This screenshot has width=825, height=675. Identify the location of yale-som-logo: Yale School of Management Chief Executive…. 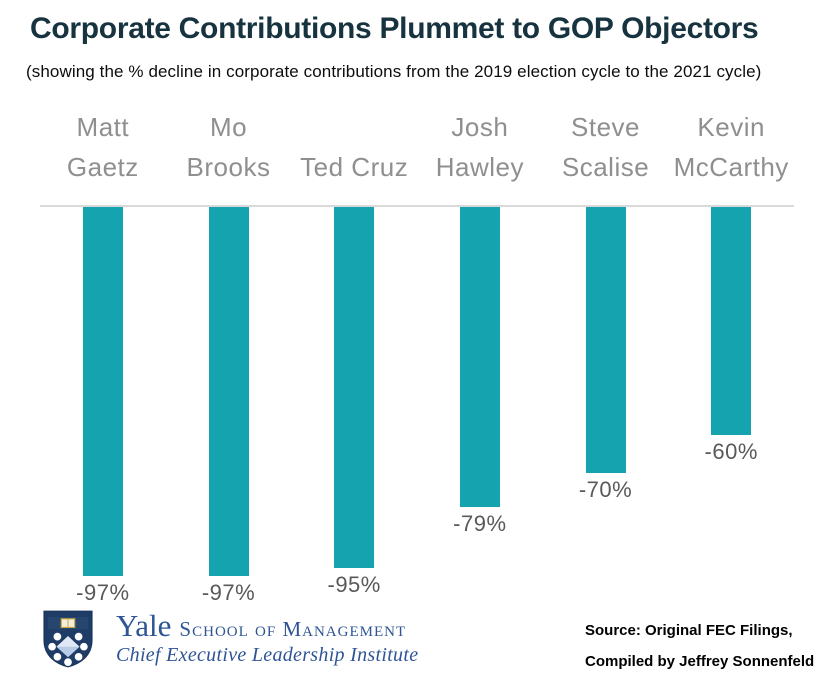
(230, 639).